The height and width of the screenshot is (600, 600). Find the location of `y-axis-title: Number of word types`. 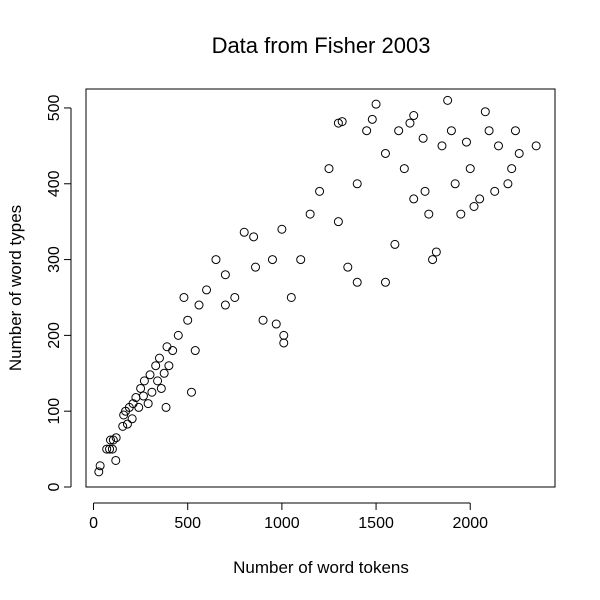

y-axis-title: Number of word types is located at coordinates (15, 288).